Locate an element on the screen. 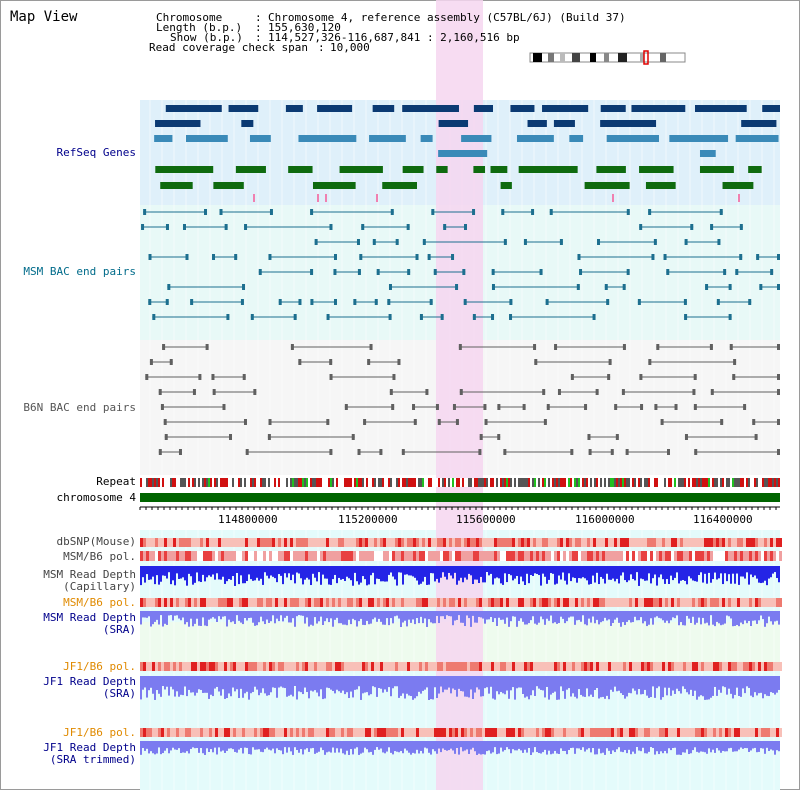  length-key: Length (b.p.) is located at coordinates (199, 27).